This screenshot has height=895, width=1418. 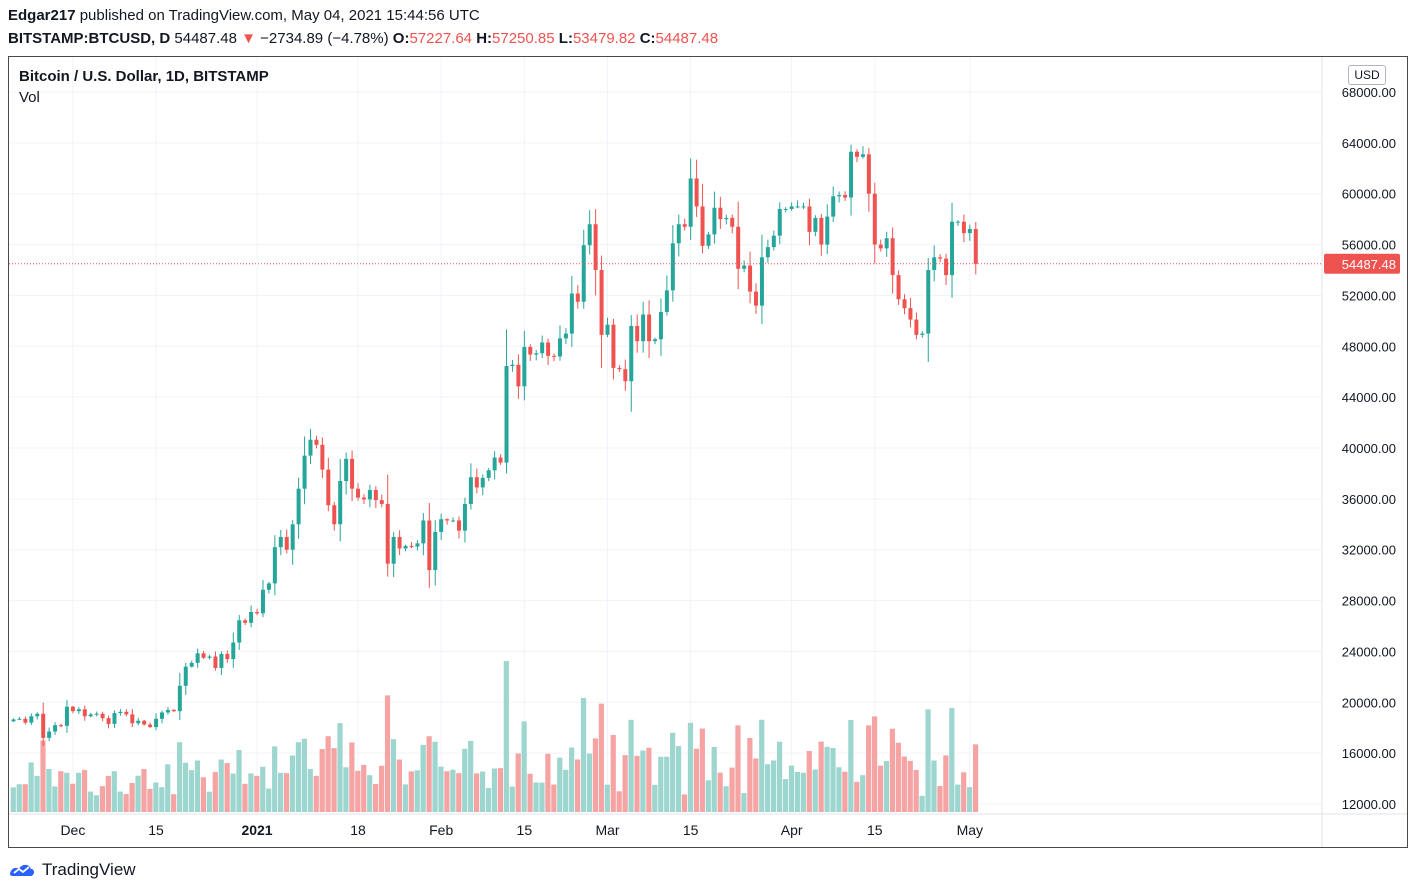 I want to click on close-label: C:, so click(x=647, y=38).